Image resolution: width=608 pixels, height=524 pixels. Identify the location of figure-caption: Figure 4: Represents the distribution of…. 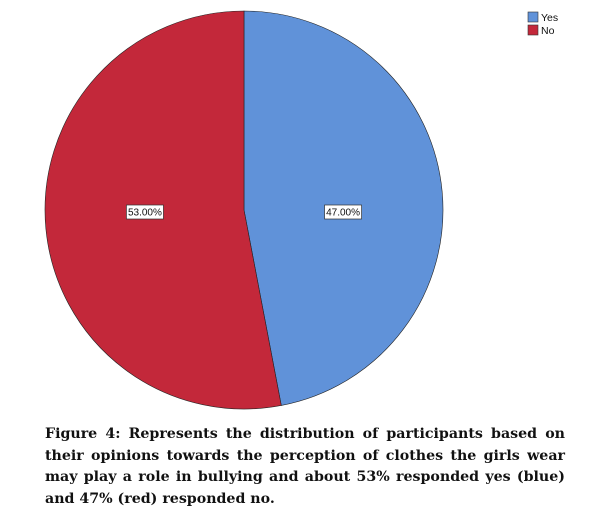
(305, 466).